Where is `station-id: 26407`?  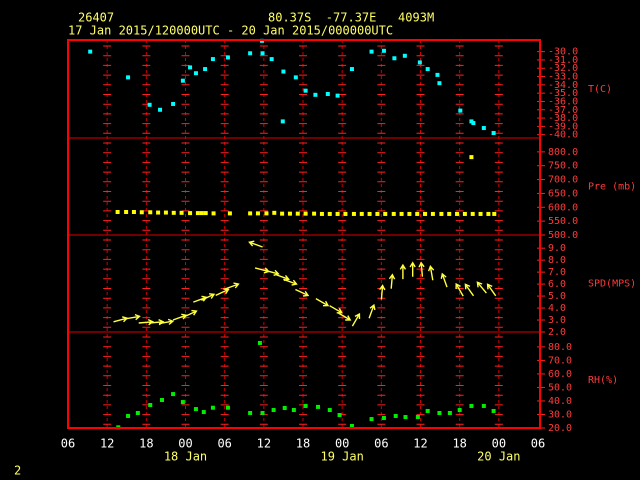 station-id: 26407 is located at coordinates (96, 18).